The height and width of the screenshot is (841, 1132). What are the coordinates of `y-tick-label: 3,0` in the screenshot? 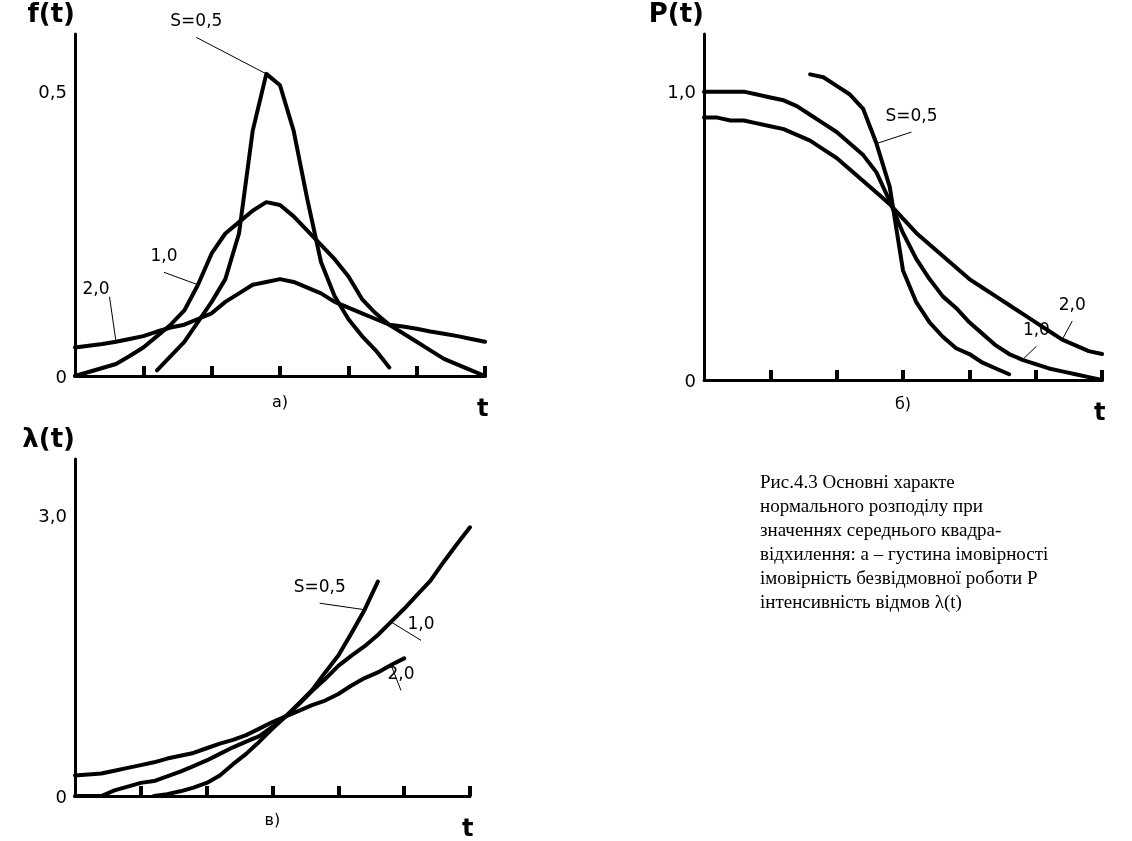 It's located at (52, 515).